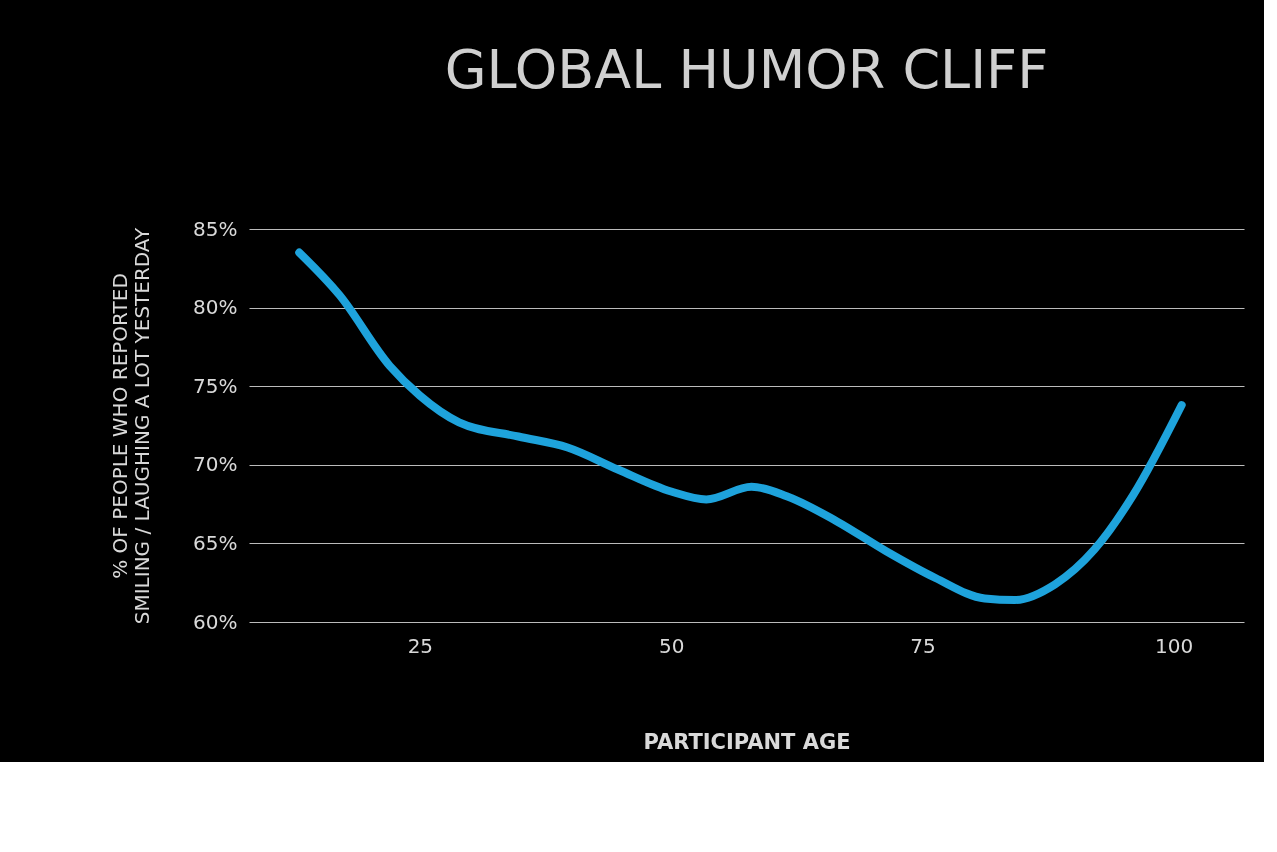  Describe the element at coordinates (671, 645) in the screenshot. I see `x-tick-label: 50` at that location.